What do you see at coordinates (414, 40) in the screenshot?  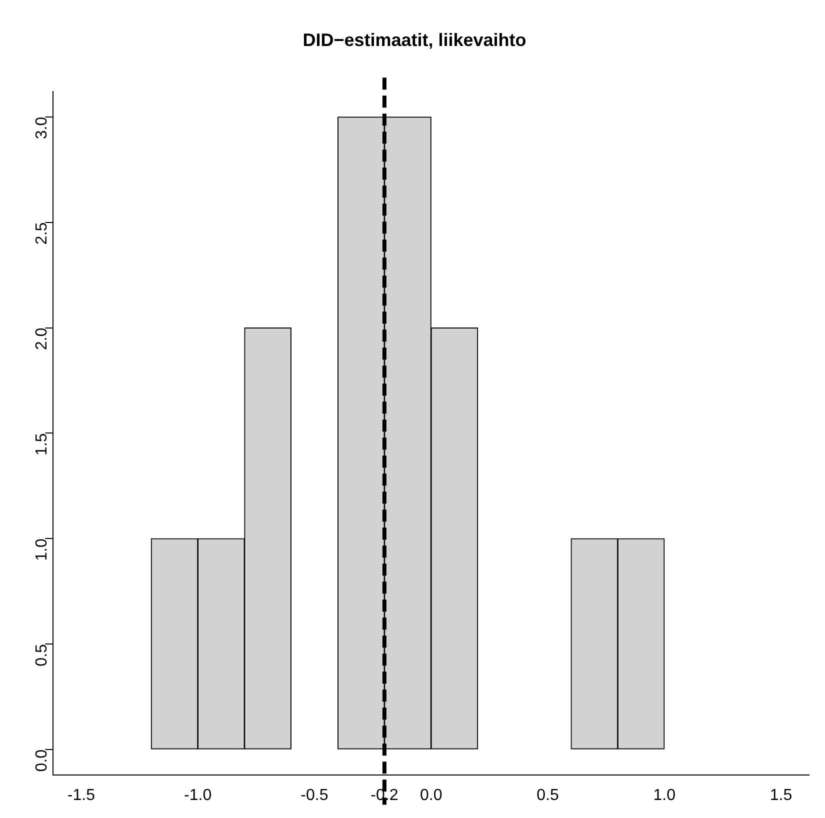 I see `chart-title: DID−estimaatit, liikevaihto` at bounding box center [414, 40].